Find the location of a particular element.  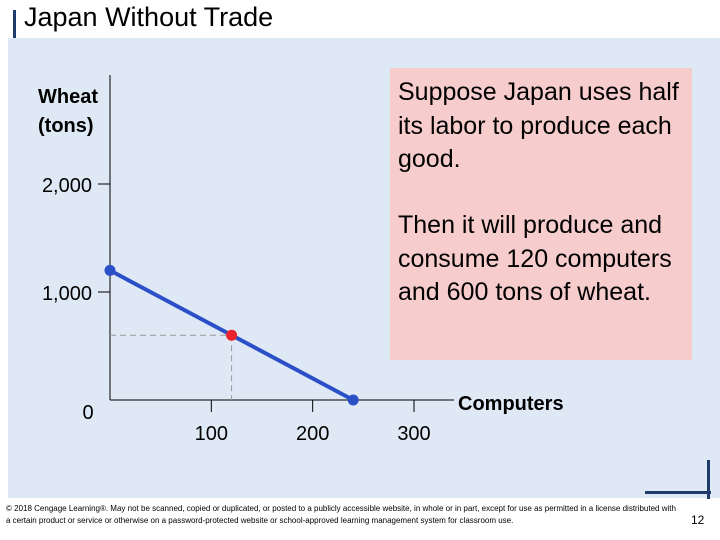

x-axis-label: Computers is located at coordinates (511, 404).